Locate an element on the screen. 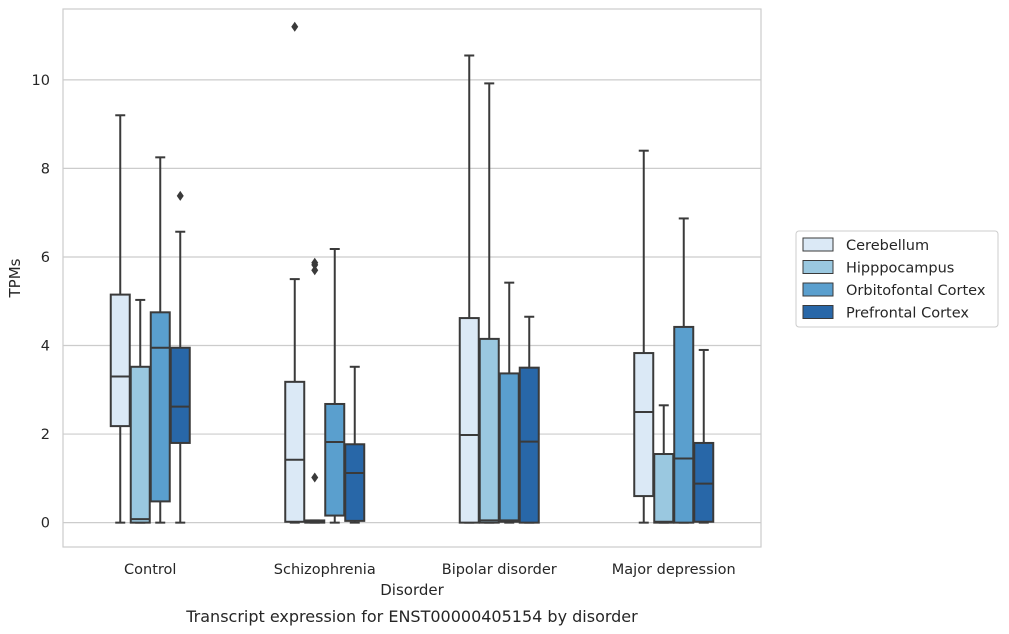  y-tick-label: 0 is located at coordinates (45, 524).